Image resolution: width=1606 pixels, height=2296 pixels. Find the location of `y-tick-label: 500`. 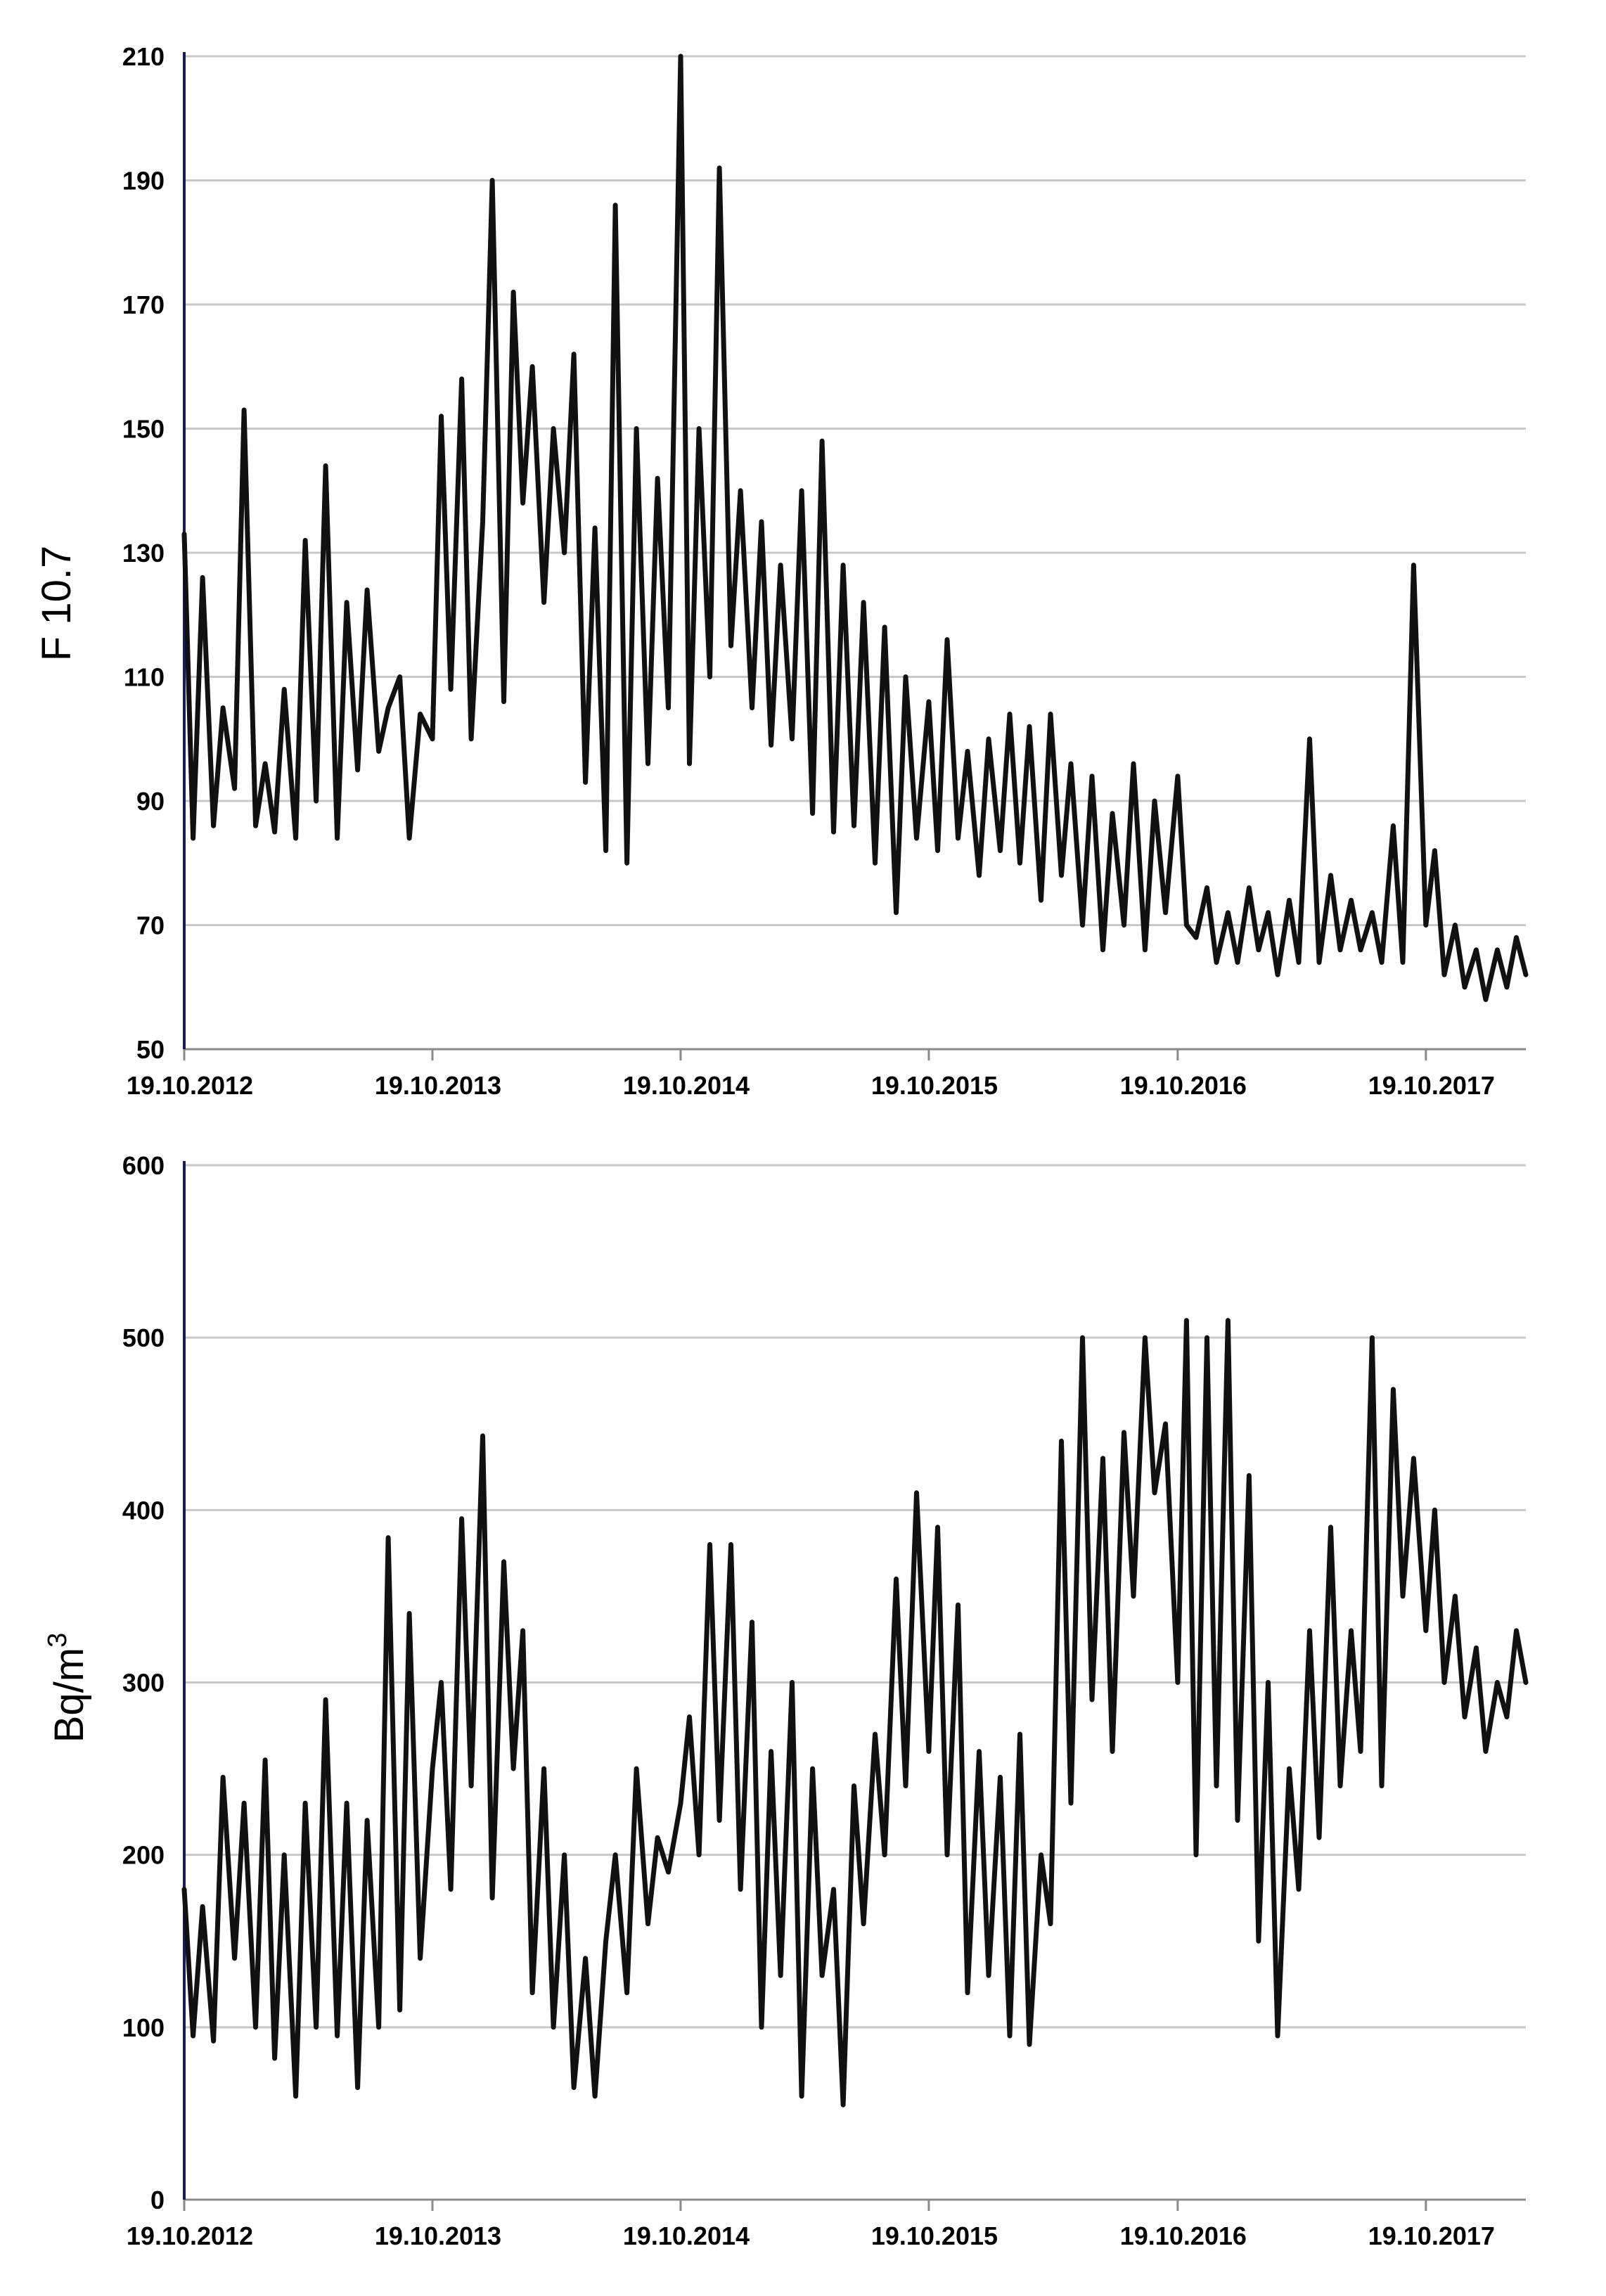

y-tick-label: 500 is located at coordinates (143, 1337).